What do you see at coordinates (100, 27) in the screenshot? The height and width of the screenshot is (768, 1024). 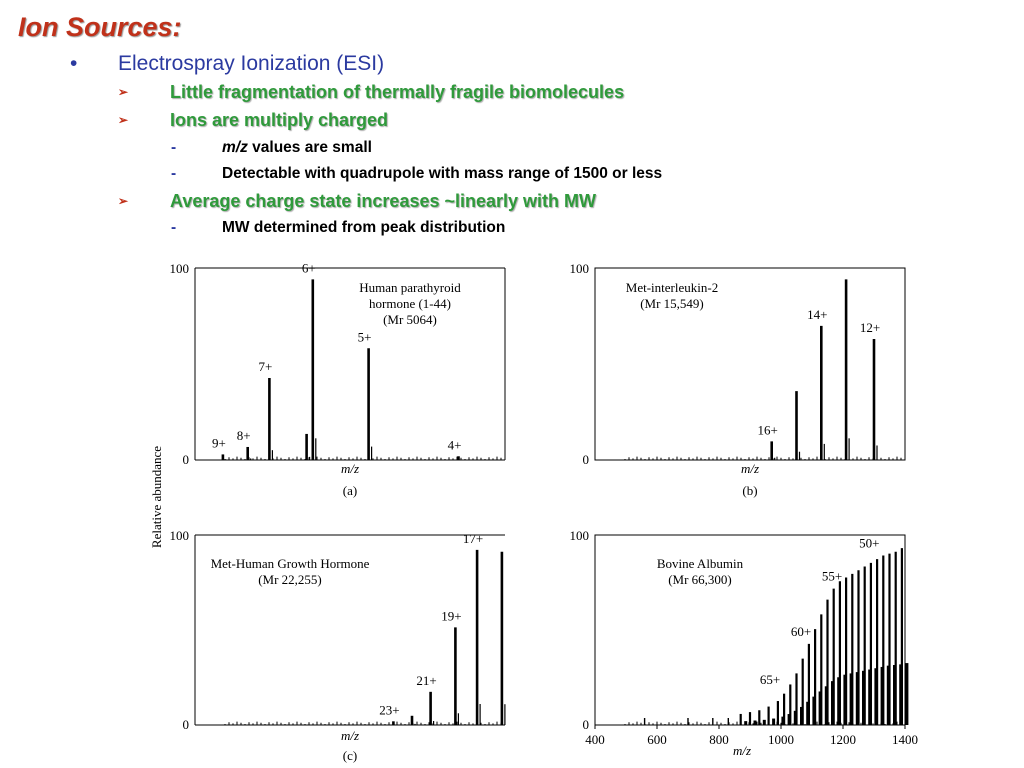 I see `slide-title: Ion Sources:` at bounding box center [100, 27].